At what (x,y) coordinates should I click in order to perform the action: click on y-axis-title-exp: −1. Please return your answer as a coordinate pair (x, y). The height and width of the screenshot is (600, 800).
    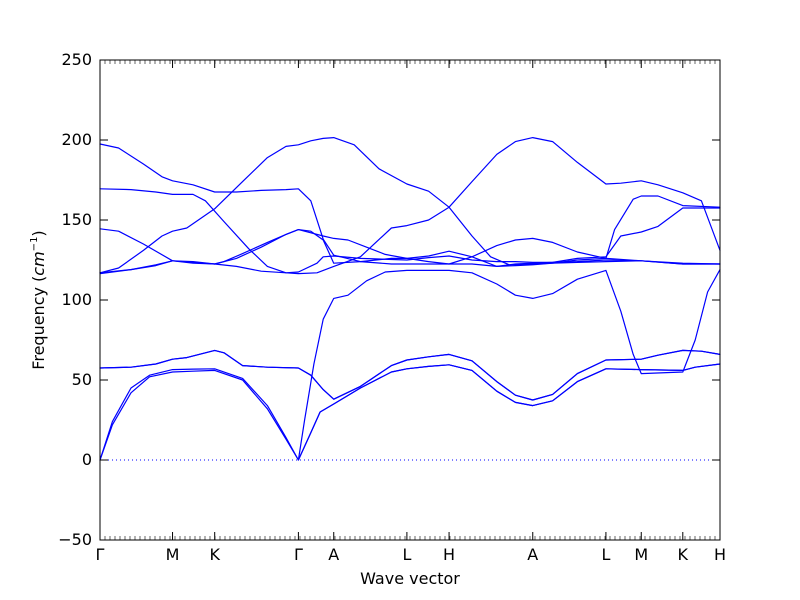
    Looking at the image, I should click on (34, 244).